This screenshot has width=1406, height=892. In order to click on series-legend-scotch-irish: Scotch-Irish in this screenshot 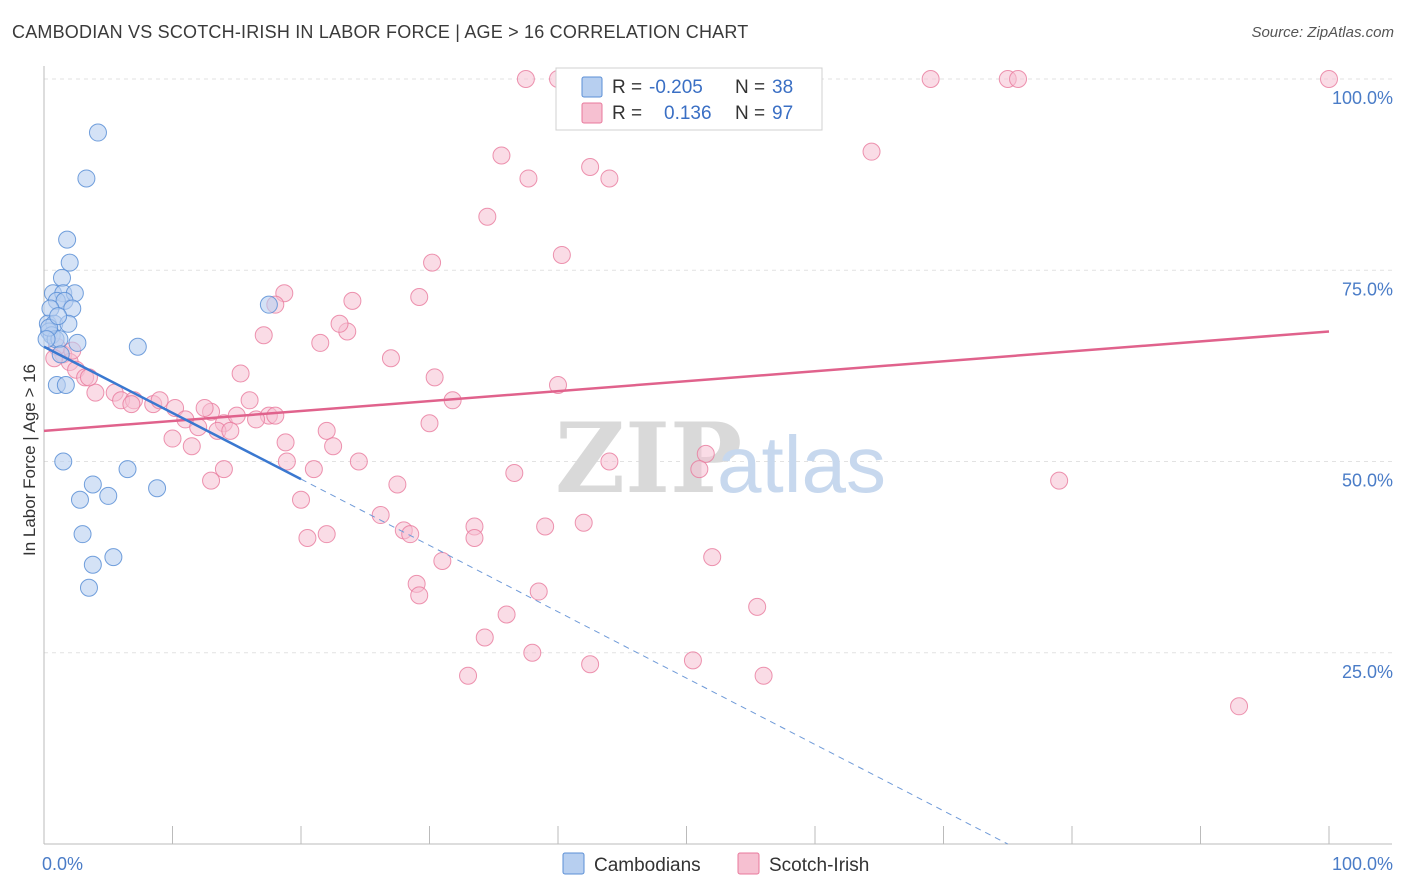, I will do `click(819, 865)`.